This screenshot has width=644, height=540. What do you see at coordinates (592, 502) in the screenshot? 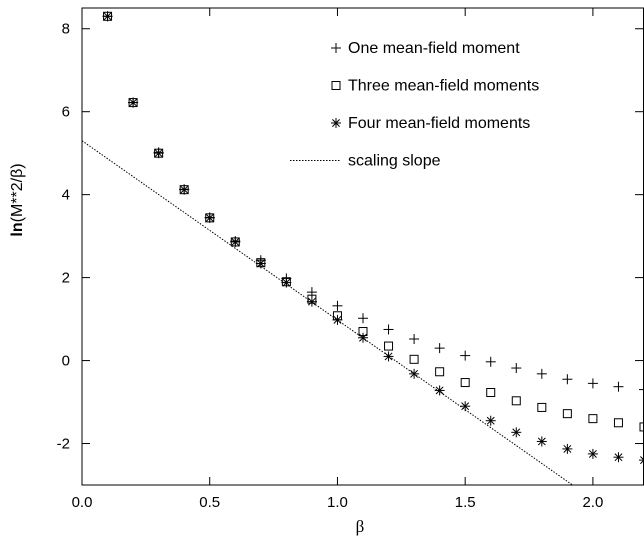
I see `x-tick-label: 2.0` at bounding box center [592, 502].